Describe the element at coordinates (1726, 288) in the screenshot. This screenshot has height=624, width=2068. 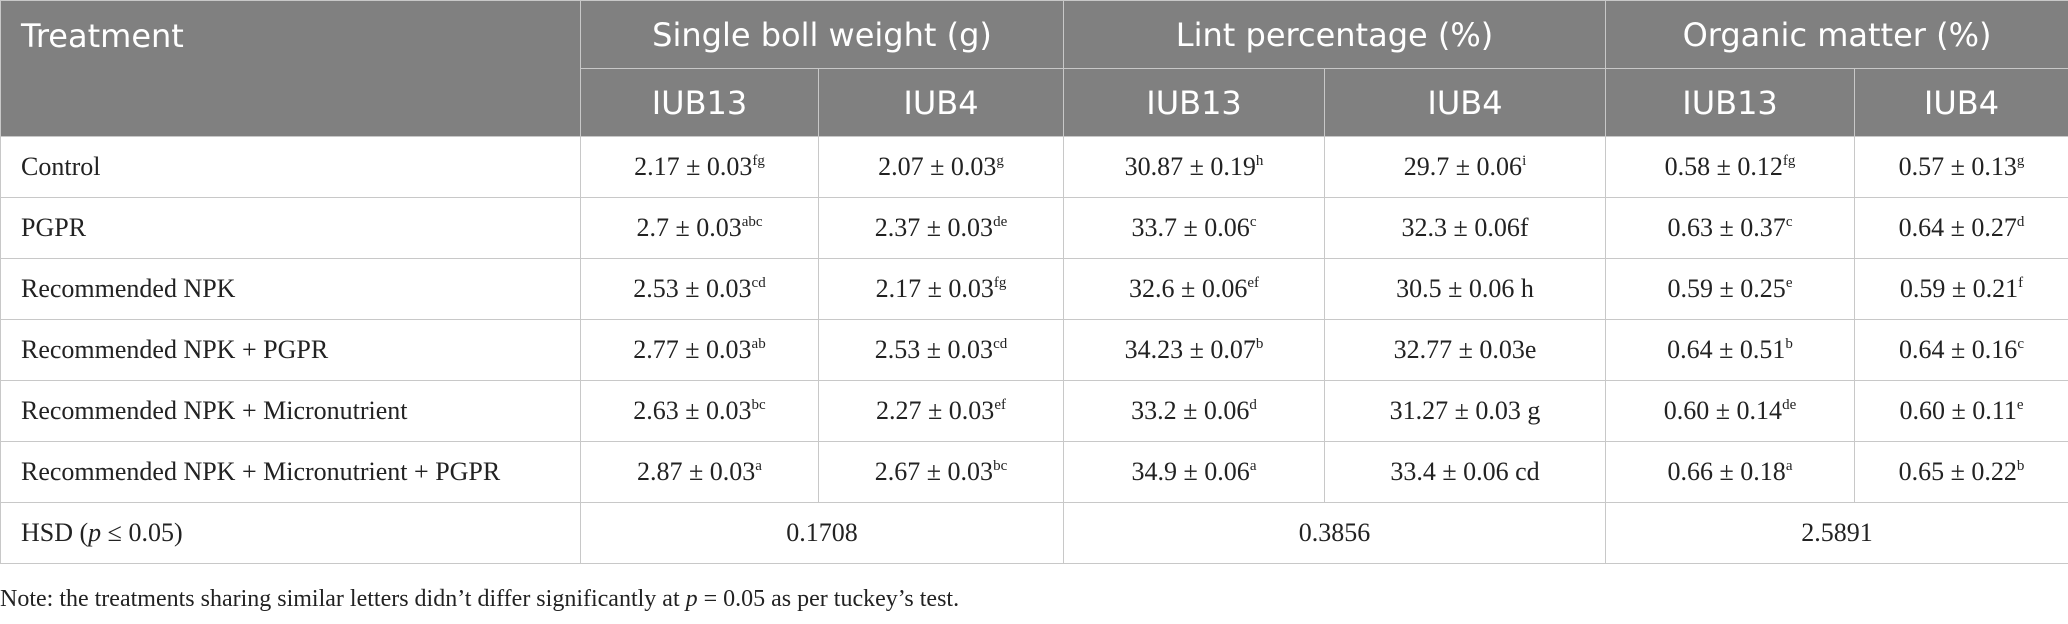
I see `cell-value: 0.59 ± 0.25` at that location.